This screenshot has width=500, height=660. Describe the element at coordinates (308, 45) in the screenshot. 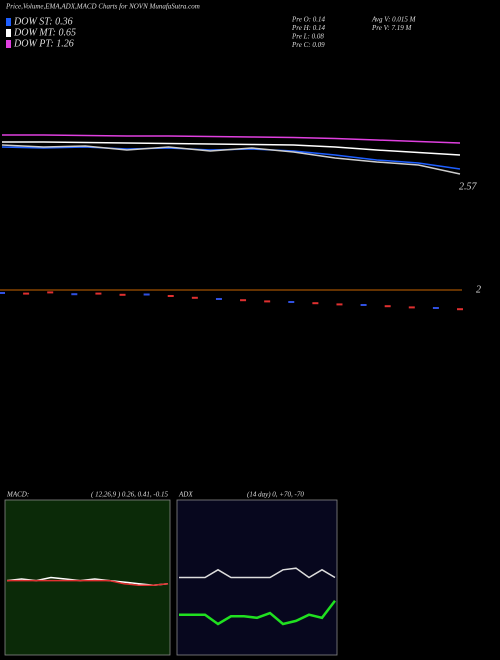

I see `info-label: Pre C: 0.09` at that location.